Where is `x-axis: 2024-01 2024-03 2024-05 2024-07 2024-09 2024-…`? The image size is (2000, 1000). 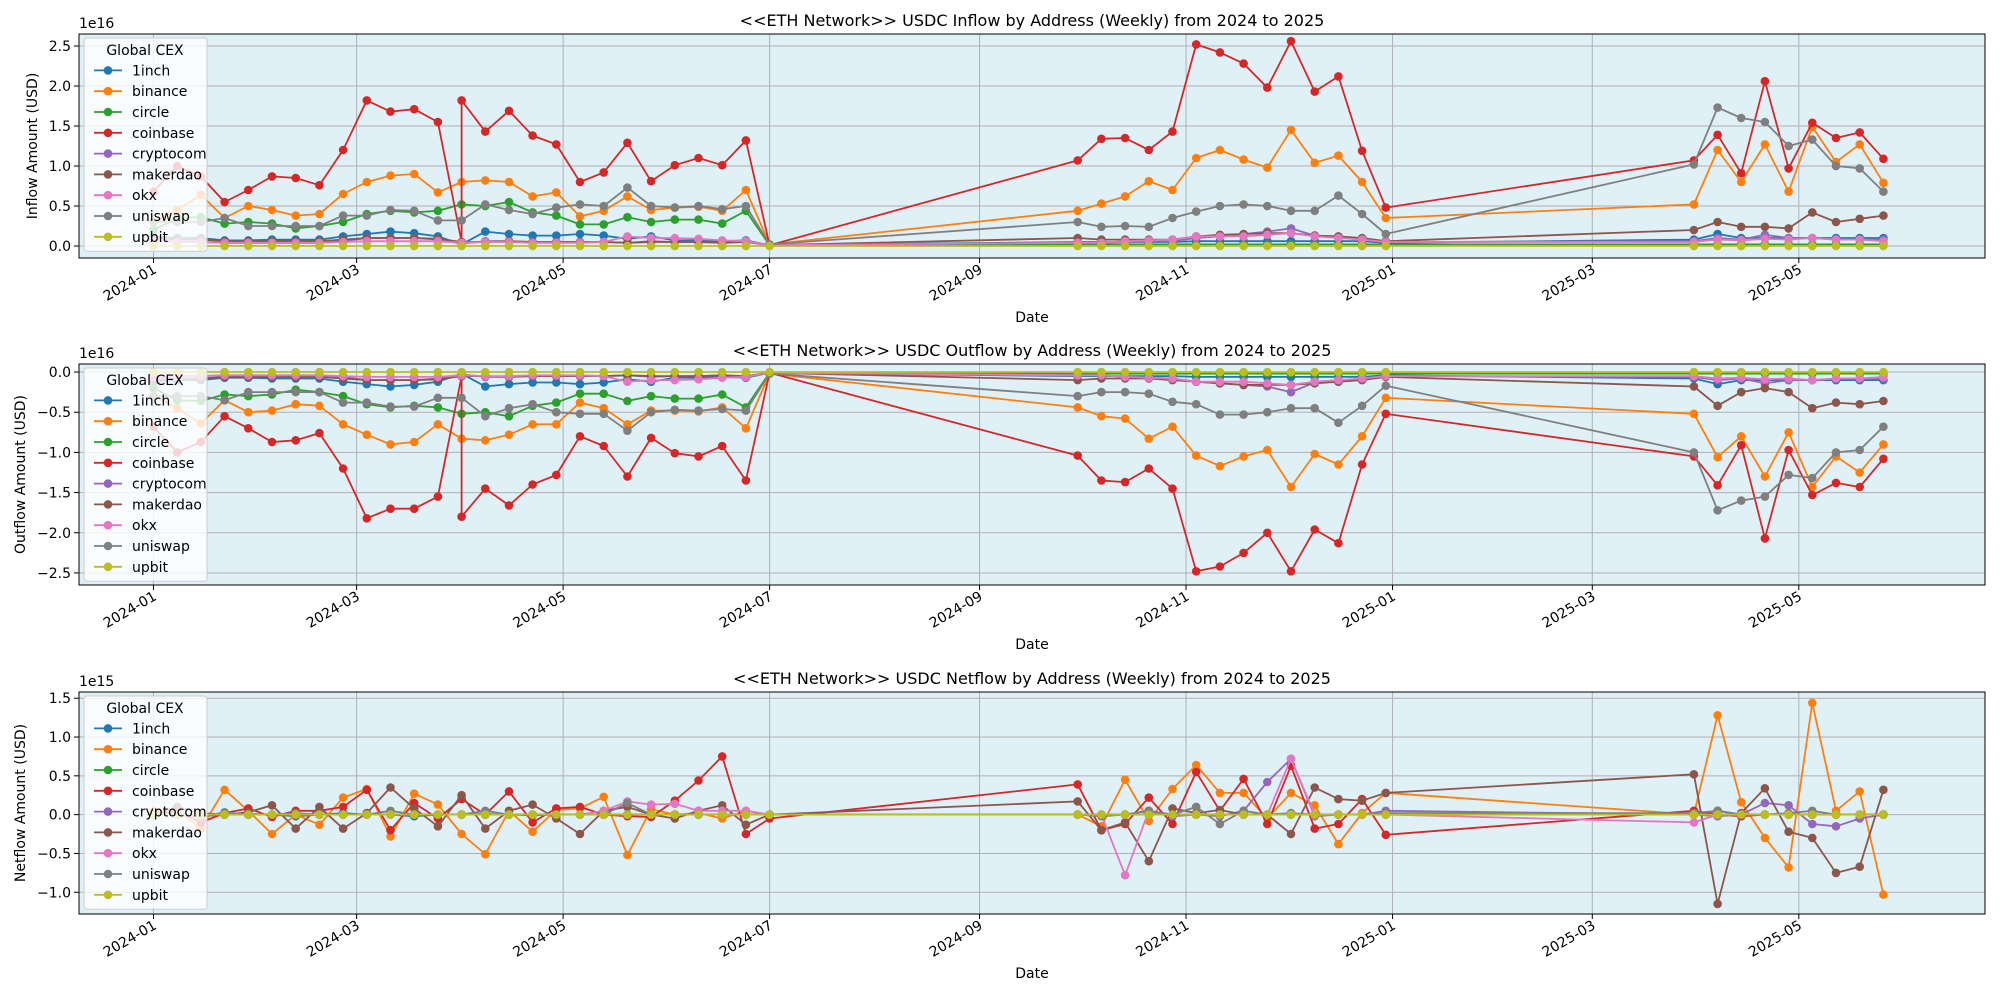 x-axis: 2024-01 2024-03 2024-05 2024-07 2024-09 2024-… is located at coordinates (953, 948).